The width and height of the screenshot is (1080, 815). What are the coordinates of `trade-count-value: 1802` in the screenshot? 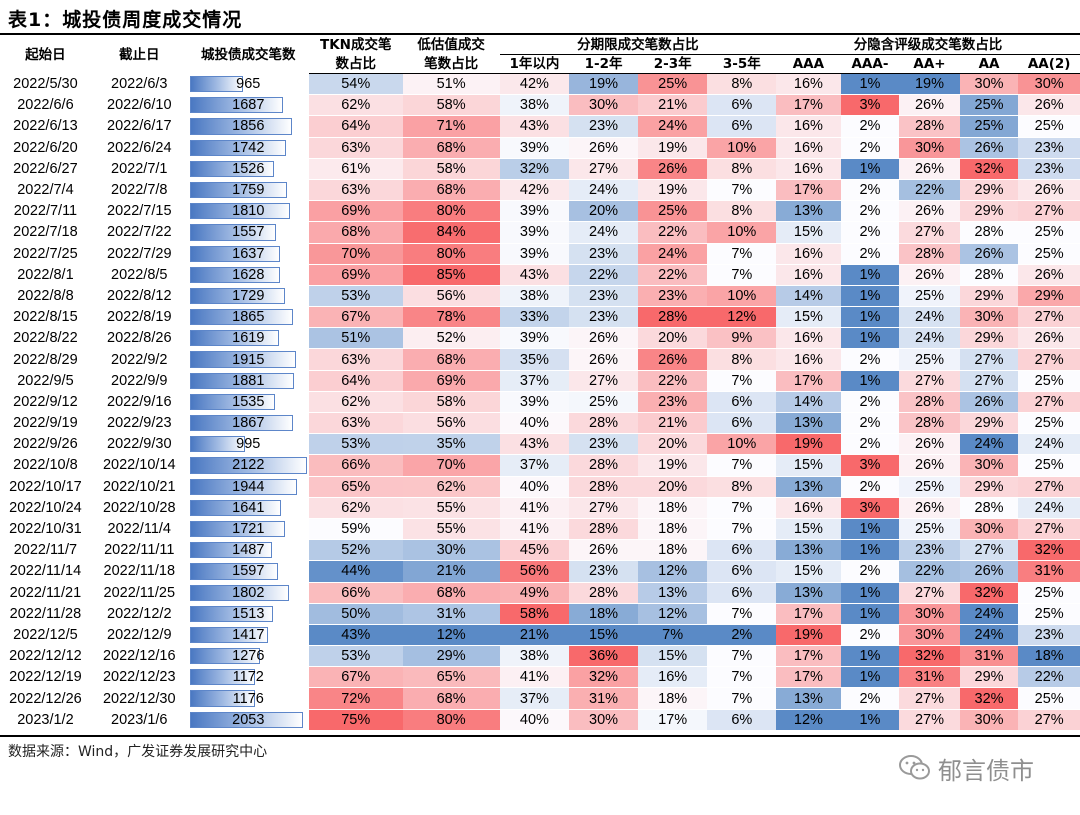 It's located at (248, 592).